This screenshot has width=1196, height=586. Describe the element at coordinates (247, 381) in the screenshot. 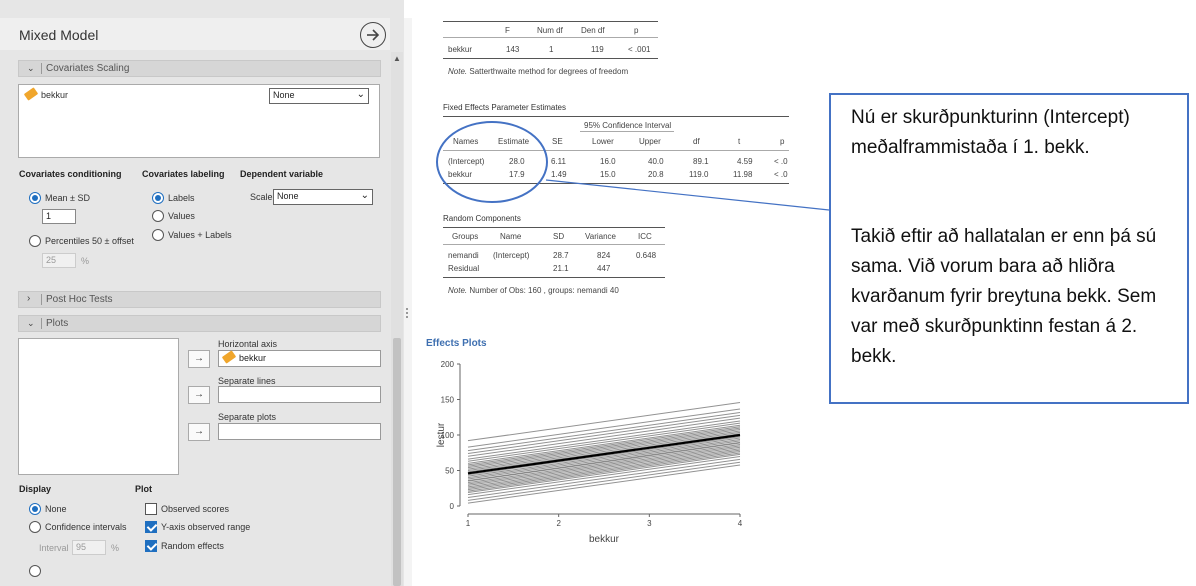

I see `separate-lines-label: Separate lines` at that location.